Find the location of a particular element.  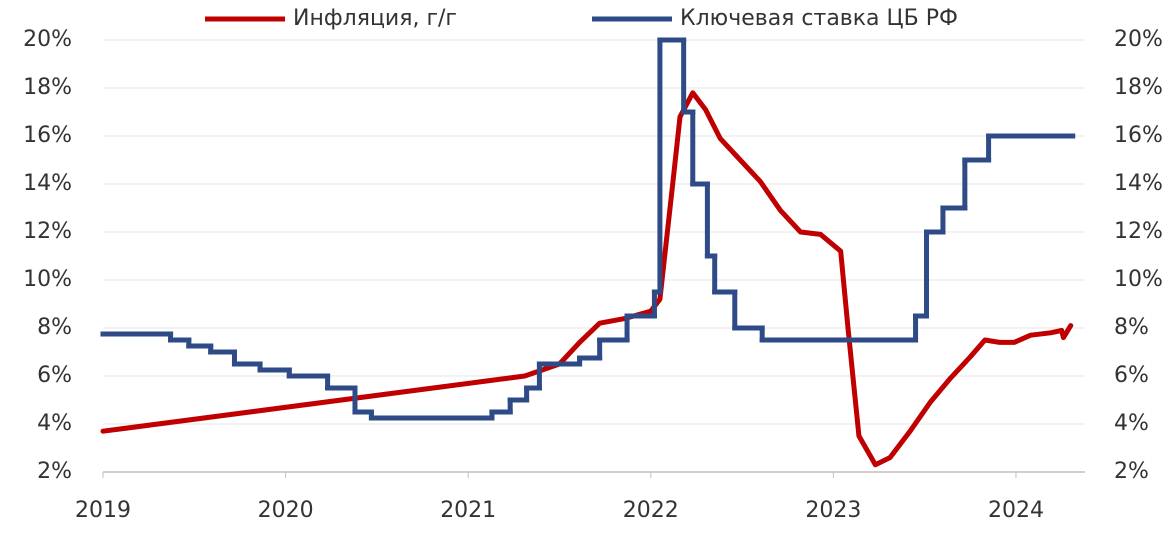

x-tick-label: 2022 is located at coordinates (651, 510).